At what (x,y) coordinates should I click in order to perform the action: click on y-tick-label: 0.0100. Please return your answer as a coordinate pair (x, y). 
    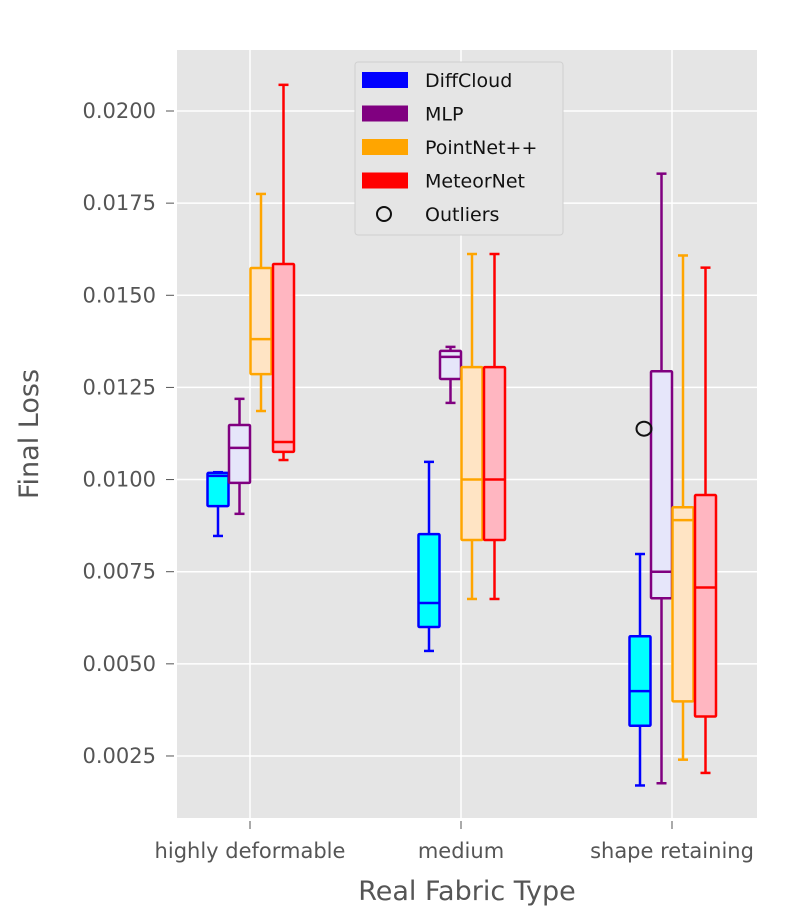
    Looking at the image, I should click on (119, 480).